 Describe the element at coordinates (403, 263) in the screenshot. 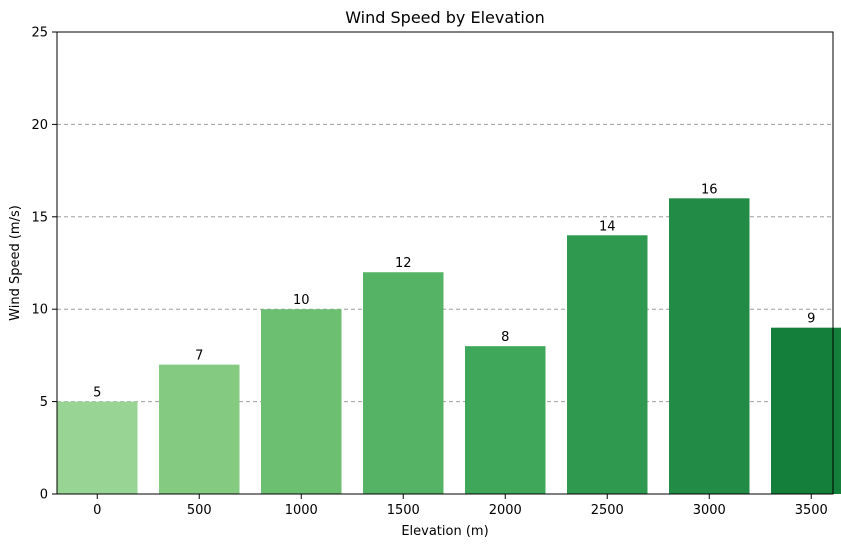

I see `data-label-1500: 12` at that location.